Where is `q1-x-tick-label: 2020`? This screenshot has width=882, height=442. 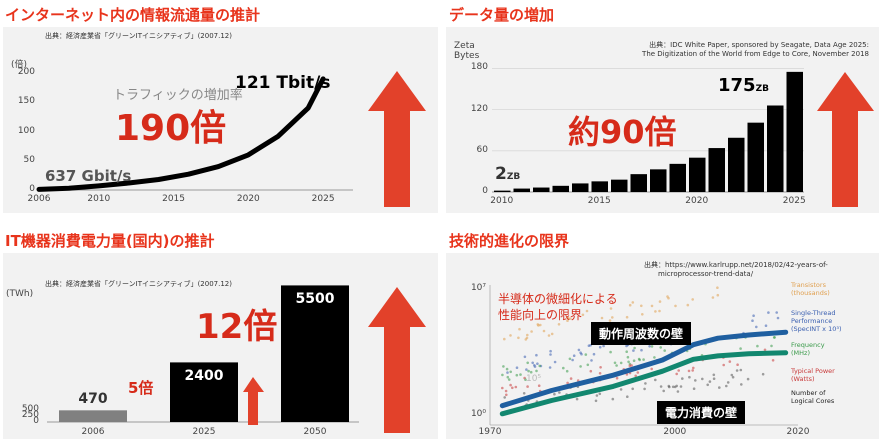
q1-x-tick-label: 2020 is located at coordinates (248, 199).